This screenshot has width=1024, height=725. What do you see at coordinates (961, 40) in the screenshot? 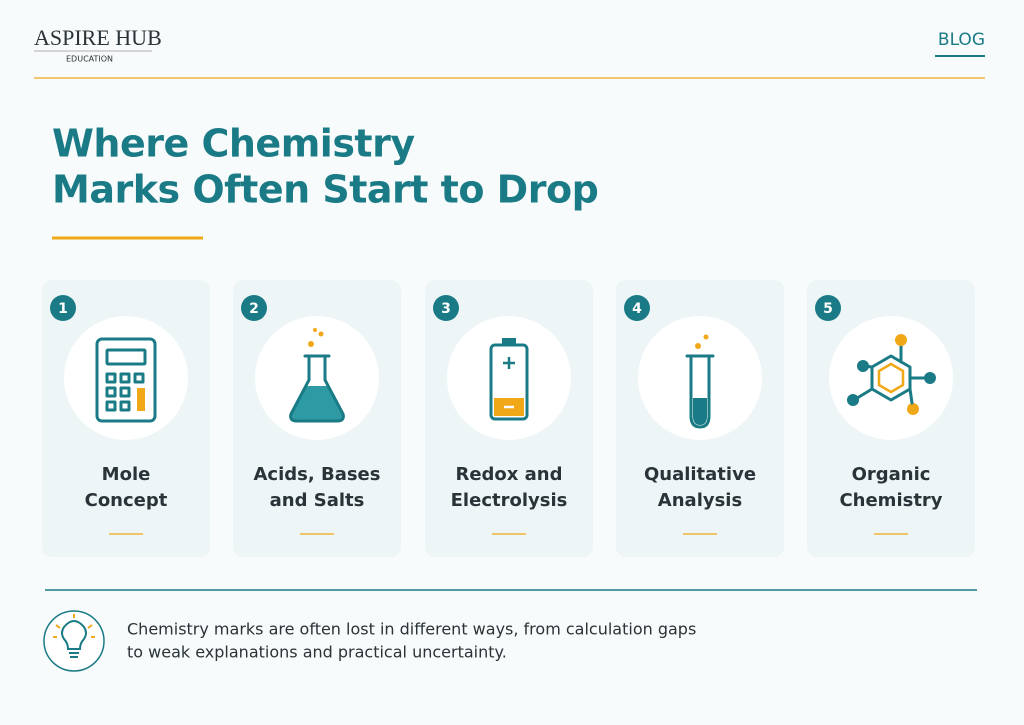
I see `nav-link: BLOG` at bounding box center [961, 40].